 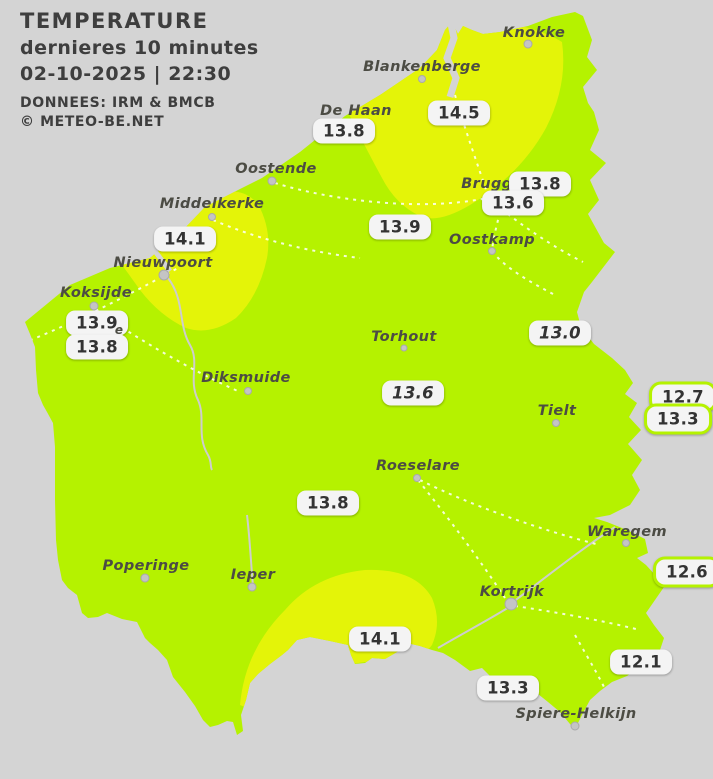 I want to click on temp-badge: 12.6, so click(x=683, y=572).